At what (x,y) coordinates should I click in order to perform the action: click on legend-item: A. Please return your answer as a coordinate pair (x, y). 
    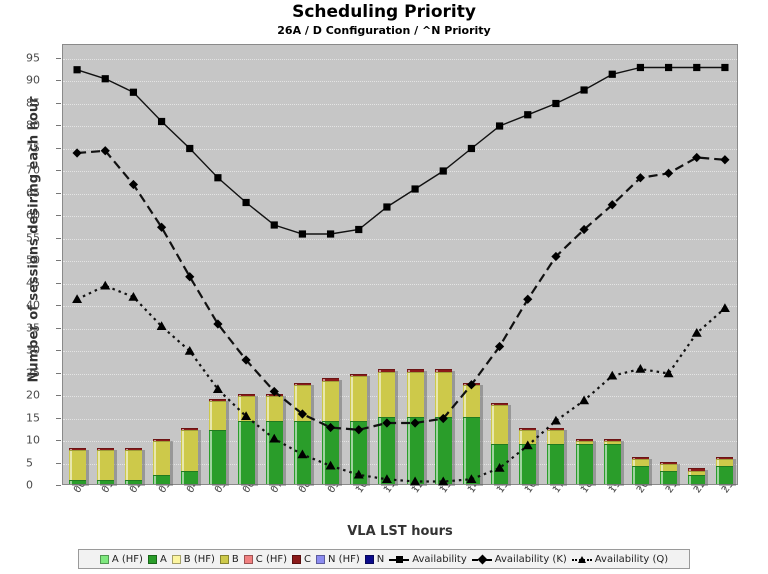
    Looking at the image, I should click on (157, 559).